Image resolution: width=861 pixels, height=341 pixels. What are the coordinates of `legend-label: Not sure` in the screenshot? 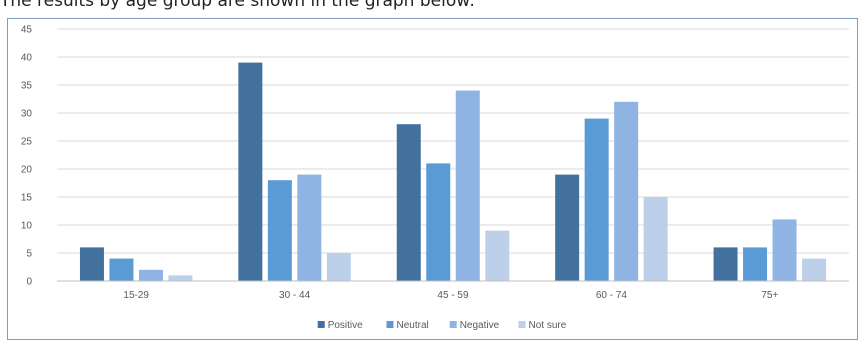 It's located at (548, 325).